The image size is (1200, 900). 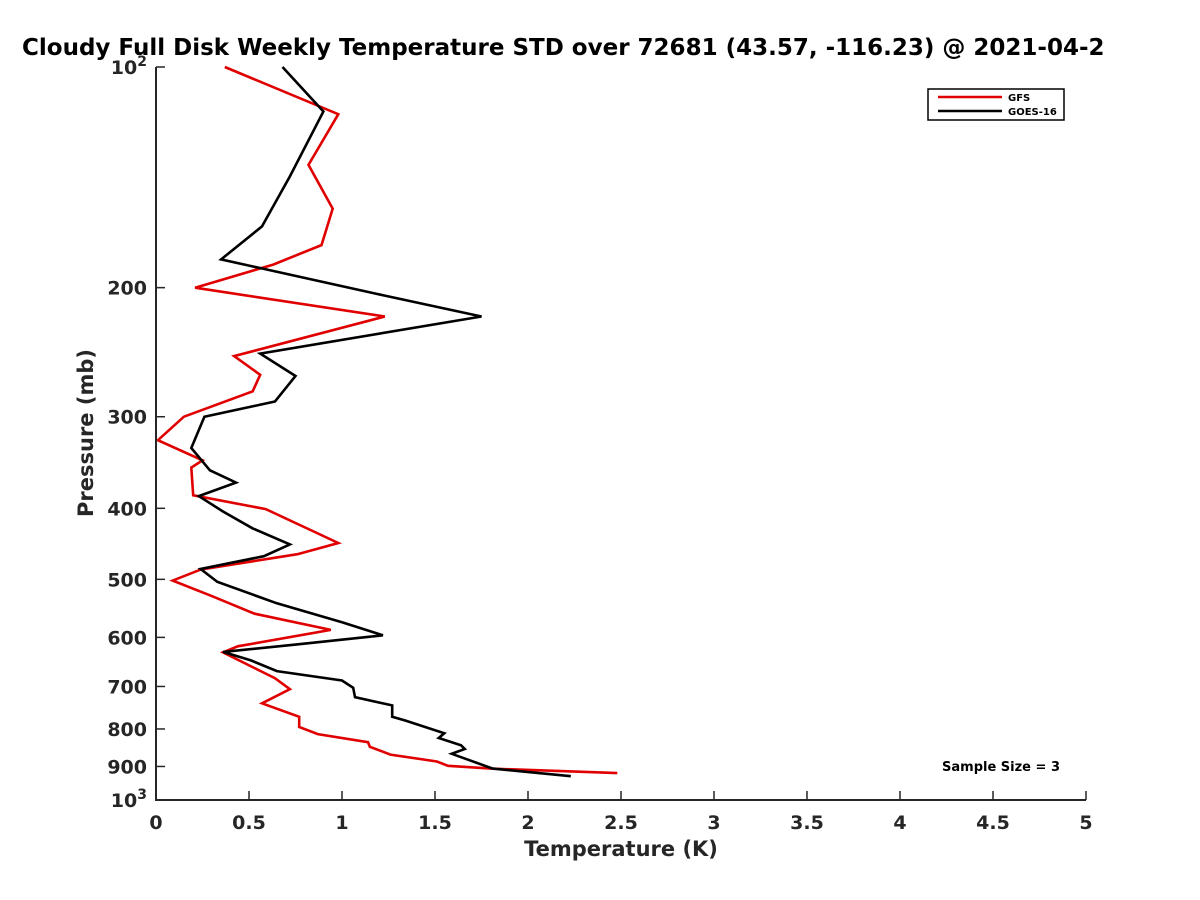 I want to click on x-tick-label: 3, so click(x=713, y=823).